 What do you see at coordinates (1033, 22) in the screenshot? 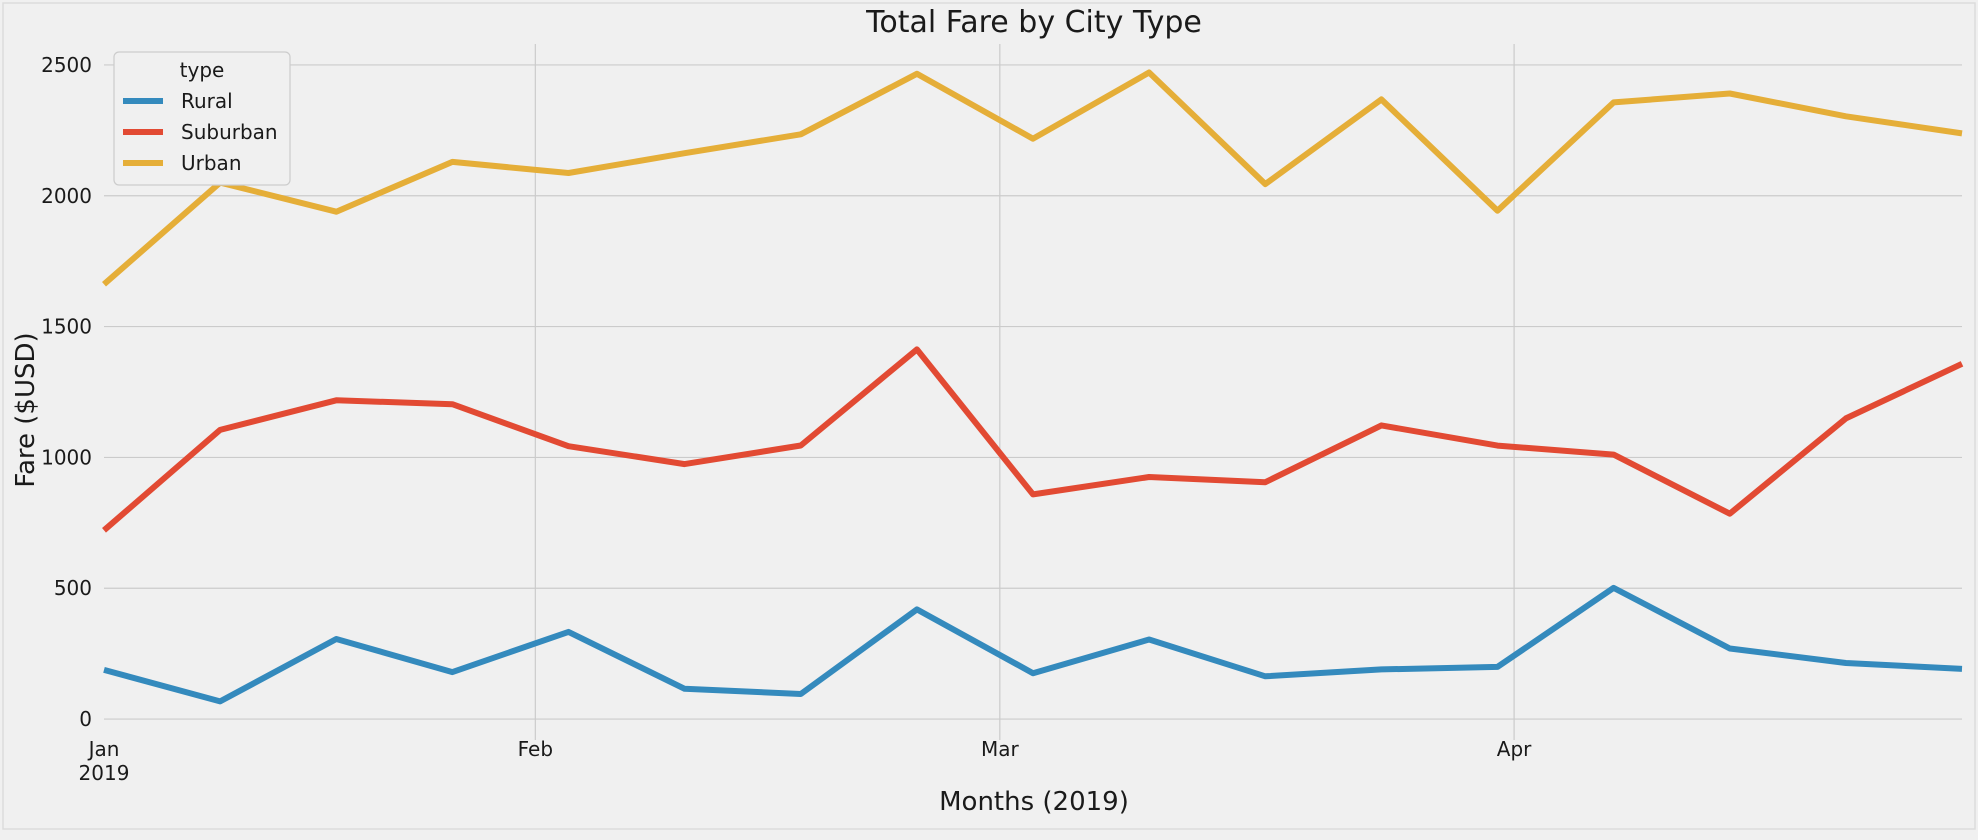
I see `chart-title: Total Fare by City Type` at bounding box center [1033, 22].